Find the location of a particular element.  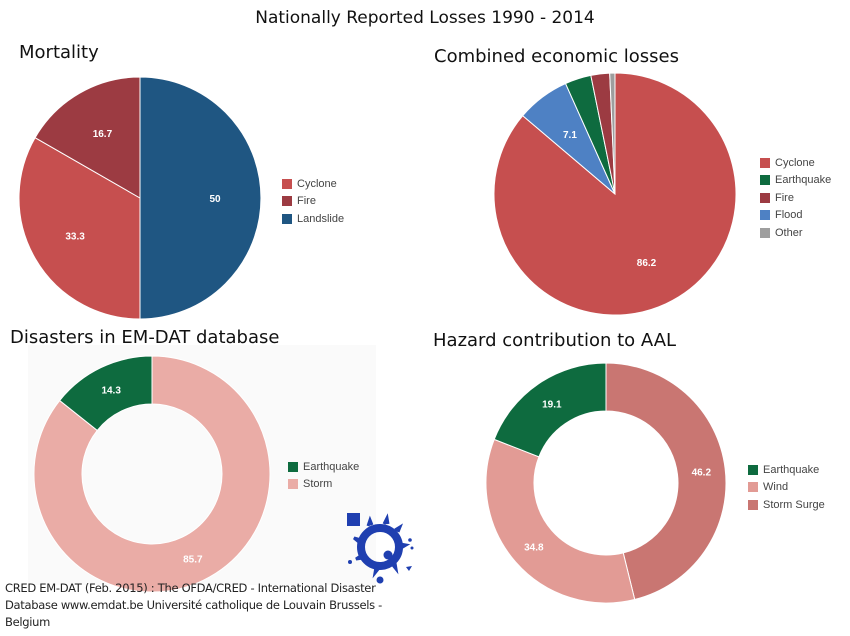

aal-data-label-wind: 34.8 is located at coordinates (534, 547).